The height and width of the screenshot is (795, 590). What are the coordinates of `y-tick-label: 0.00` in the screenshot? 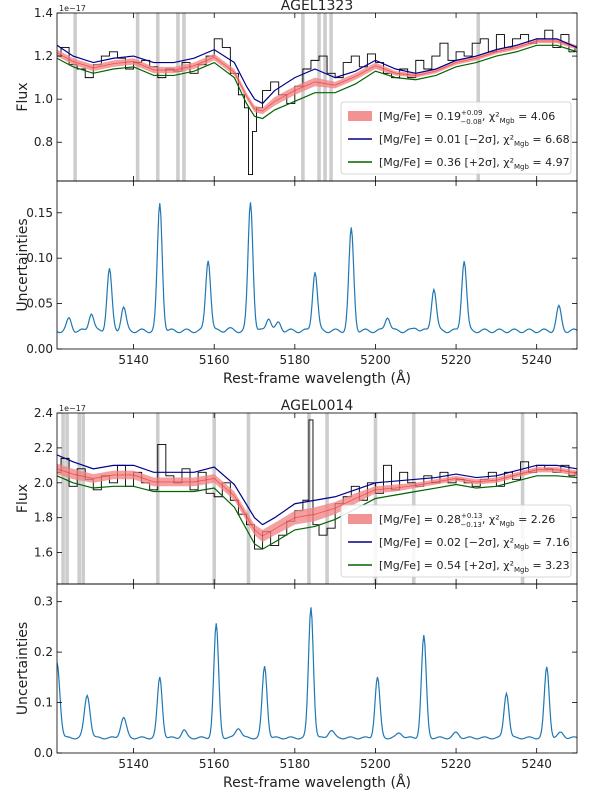 It's located at (39, 349).